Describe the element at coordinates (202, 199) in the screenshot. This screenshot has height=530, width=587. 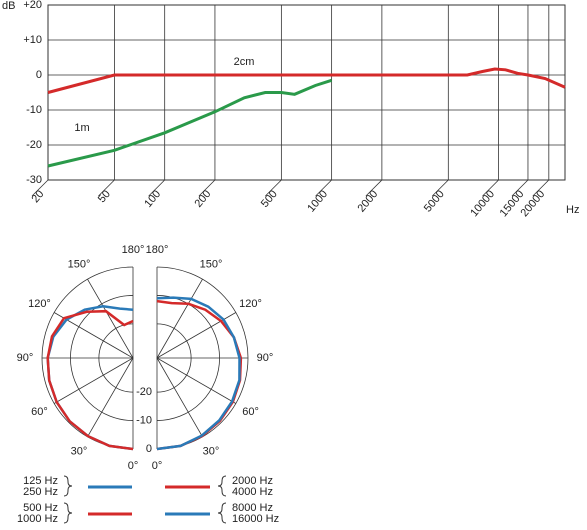
I see `x-tick-label: 200` at that location.